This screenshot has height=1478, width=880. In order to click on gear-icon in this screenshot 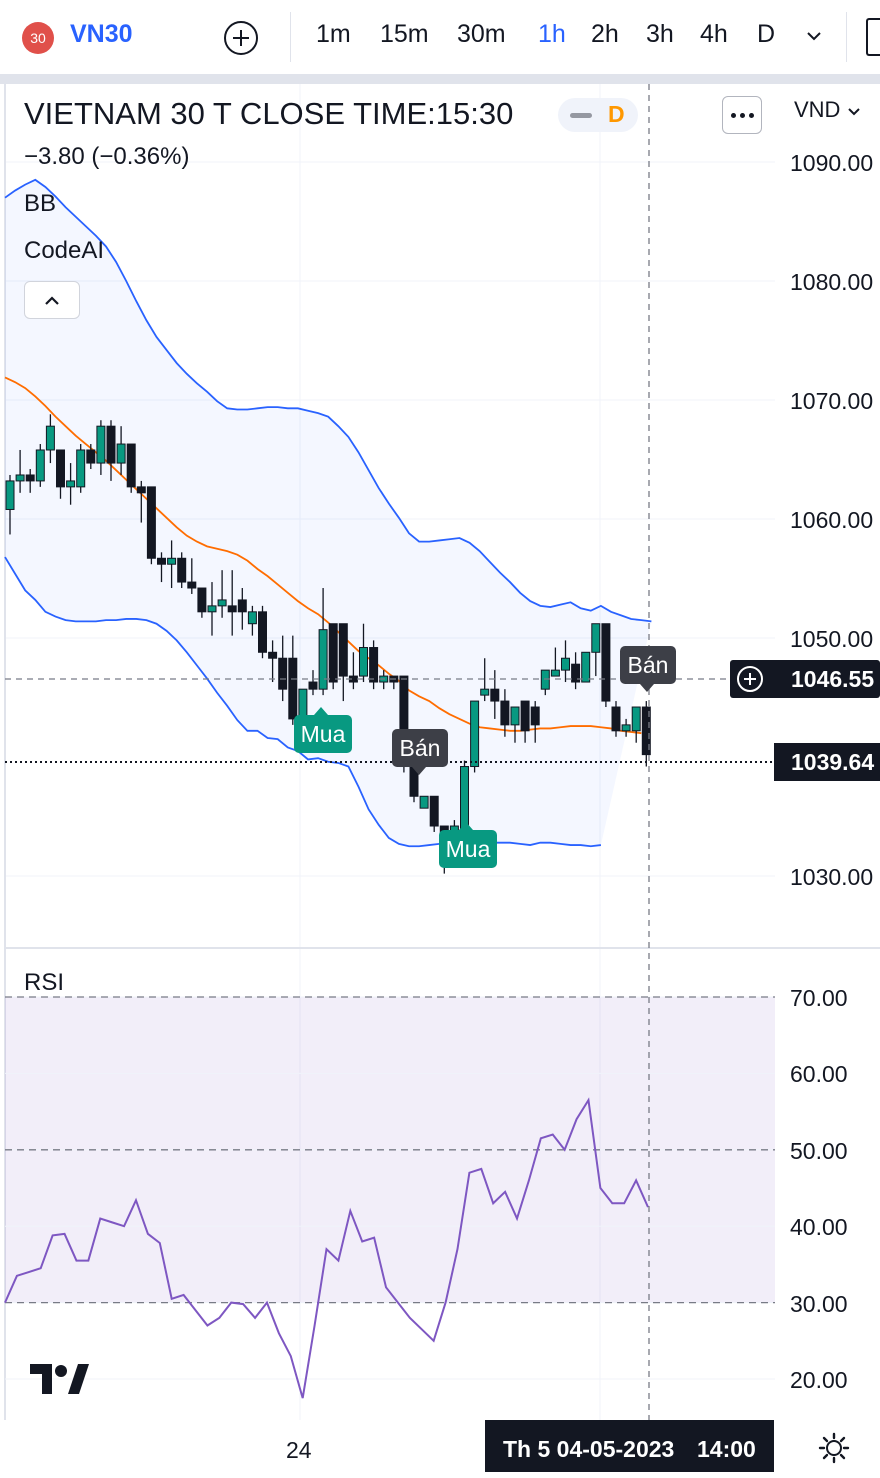, I will do `click(834, 1448)`.